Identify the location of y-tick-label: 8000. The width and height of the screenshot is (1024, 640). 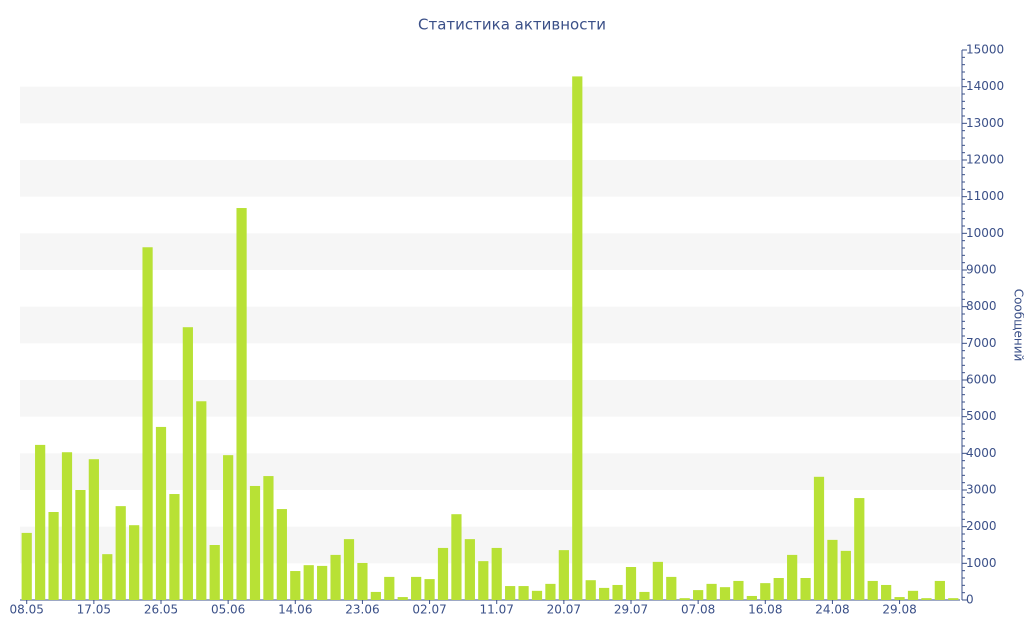
(981, 306).